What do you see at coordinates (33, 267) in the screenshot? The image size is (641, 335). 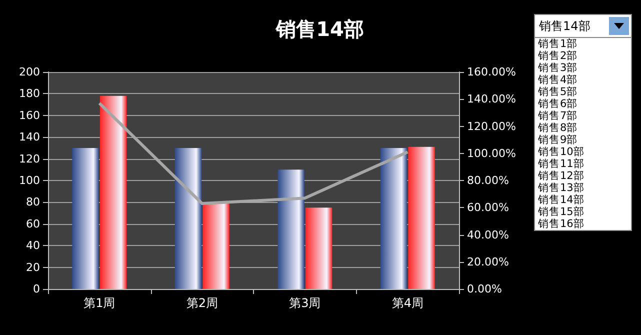 I see `y-tick-label: 20` at bounding box center [33, 267].